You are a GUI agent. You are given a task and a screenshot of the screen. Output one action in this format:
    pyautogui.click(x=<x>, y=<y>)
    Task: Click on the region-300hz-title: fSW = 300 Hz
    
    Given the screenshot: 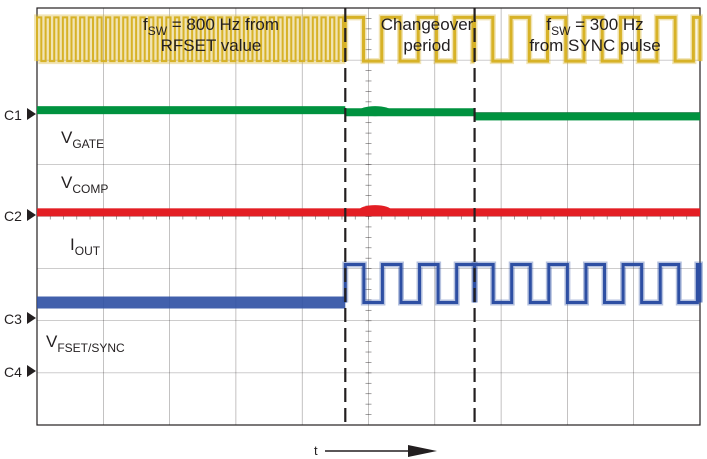 What is the action you would take?
    pyautogui.click(x=594, y=26)
    